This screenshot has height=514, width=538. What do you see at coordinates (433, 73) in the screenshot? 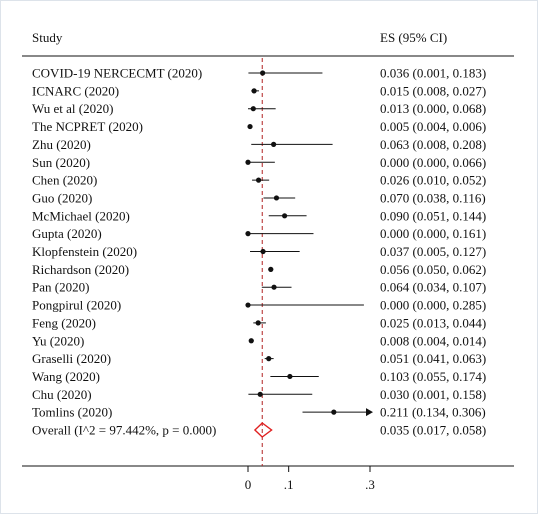
I see `study-ci-text: 0.036 (0.001, 0.183)` at bounding box center [433, 73].